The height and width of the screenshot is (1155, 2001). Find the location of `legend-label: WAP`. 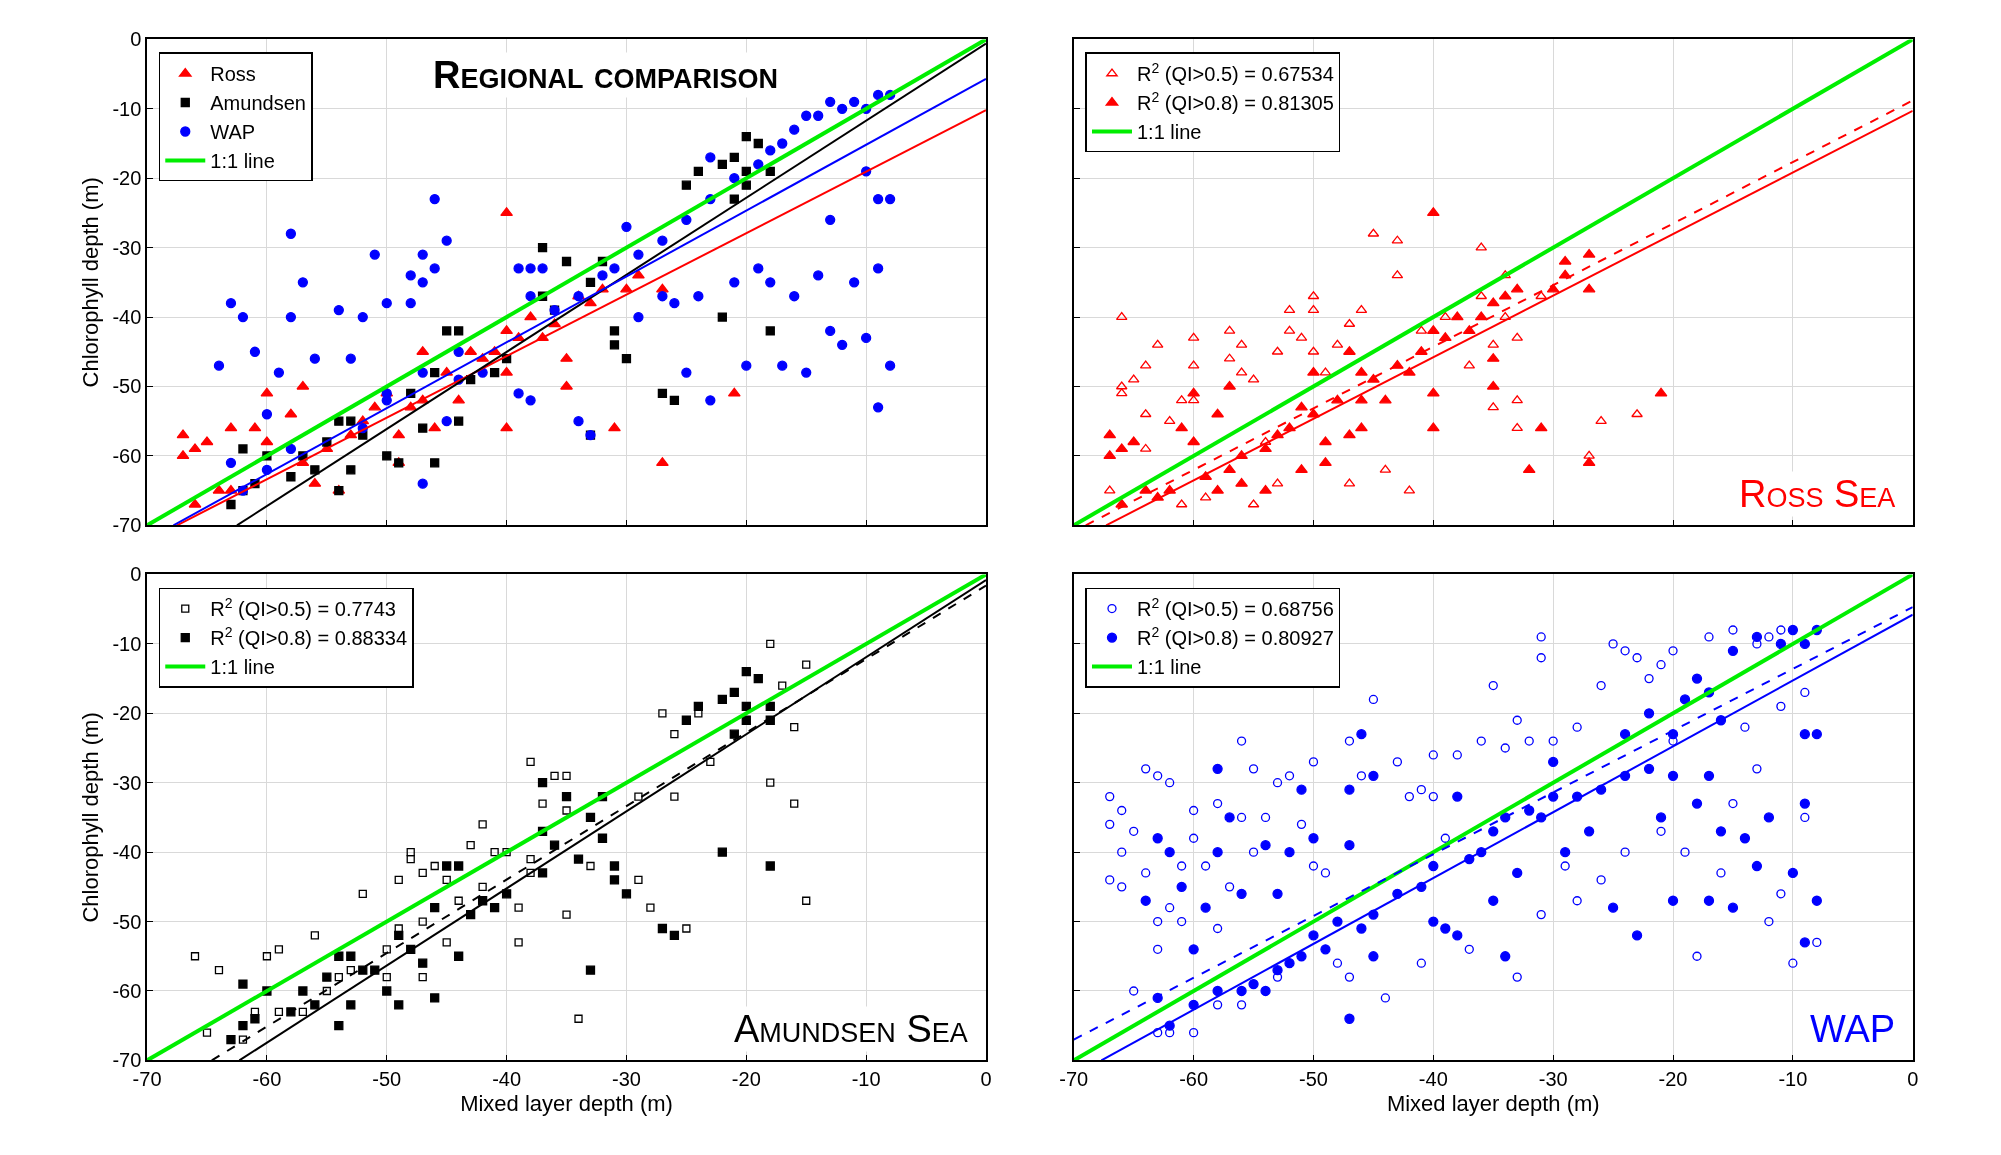

legend-label: WAP is located at coordinates (233, 132).